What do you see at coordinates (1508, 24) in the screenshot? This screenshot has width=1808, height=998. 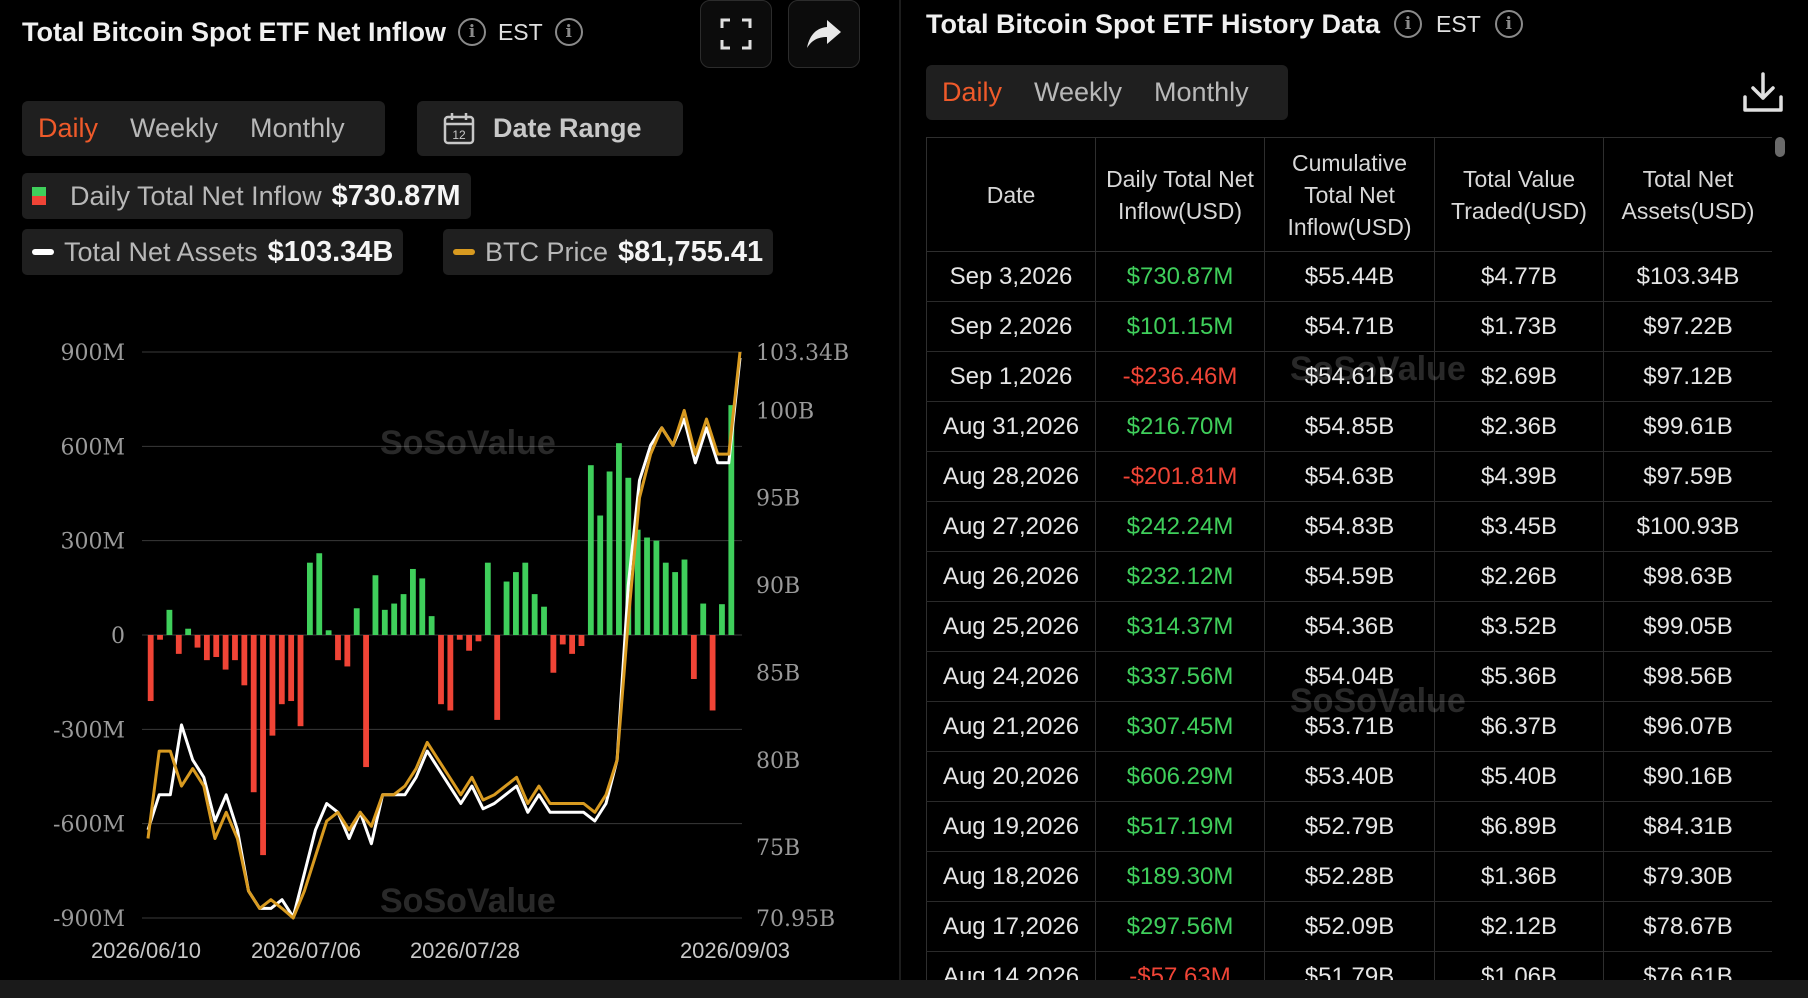 I see `history-timezone-info-icon: i` at bounding box center [1508, 24].